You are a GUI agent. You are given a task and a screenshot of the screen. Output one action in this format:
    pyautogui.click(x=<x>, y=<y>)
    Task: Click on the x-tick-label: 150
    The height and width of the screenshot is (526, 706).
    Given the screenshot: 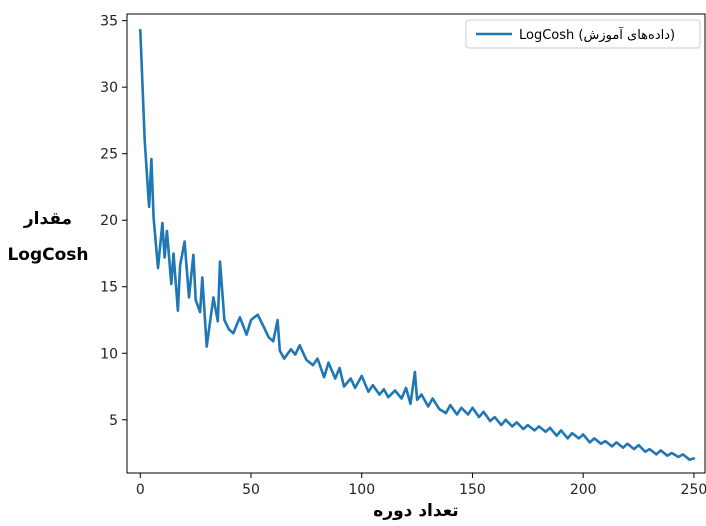 What is the action you would take?
    pyautogui.click(x=472, y=490)
    